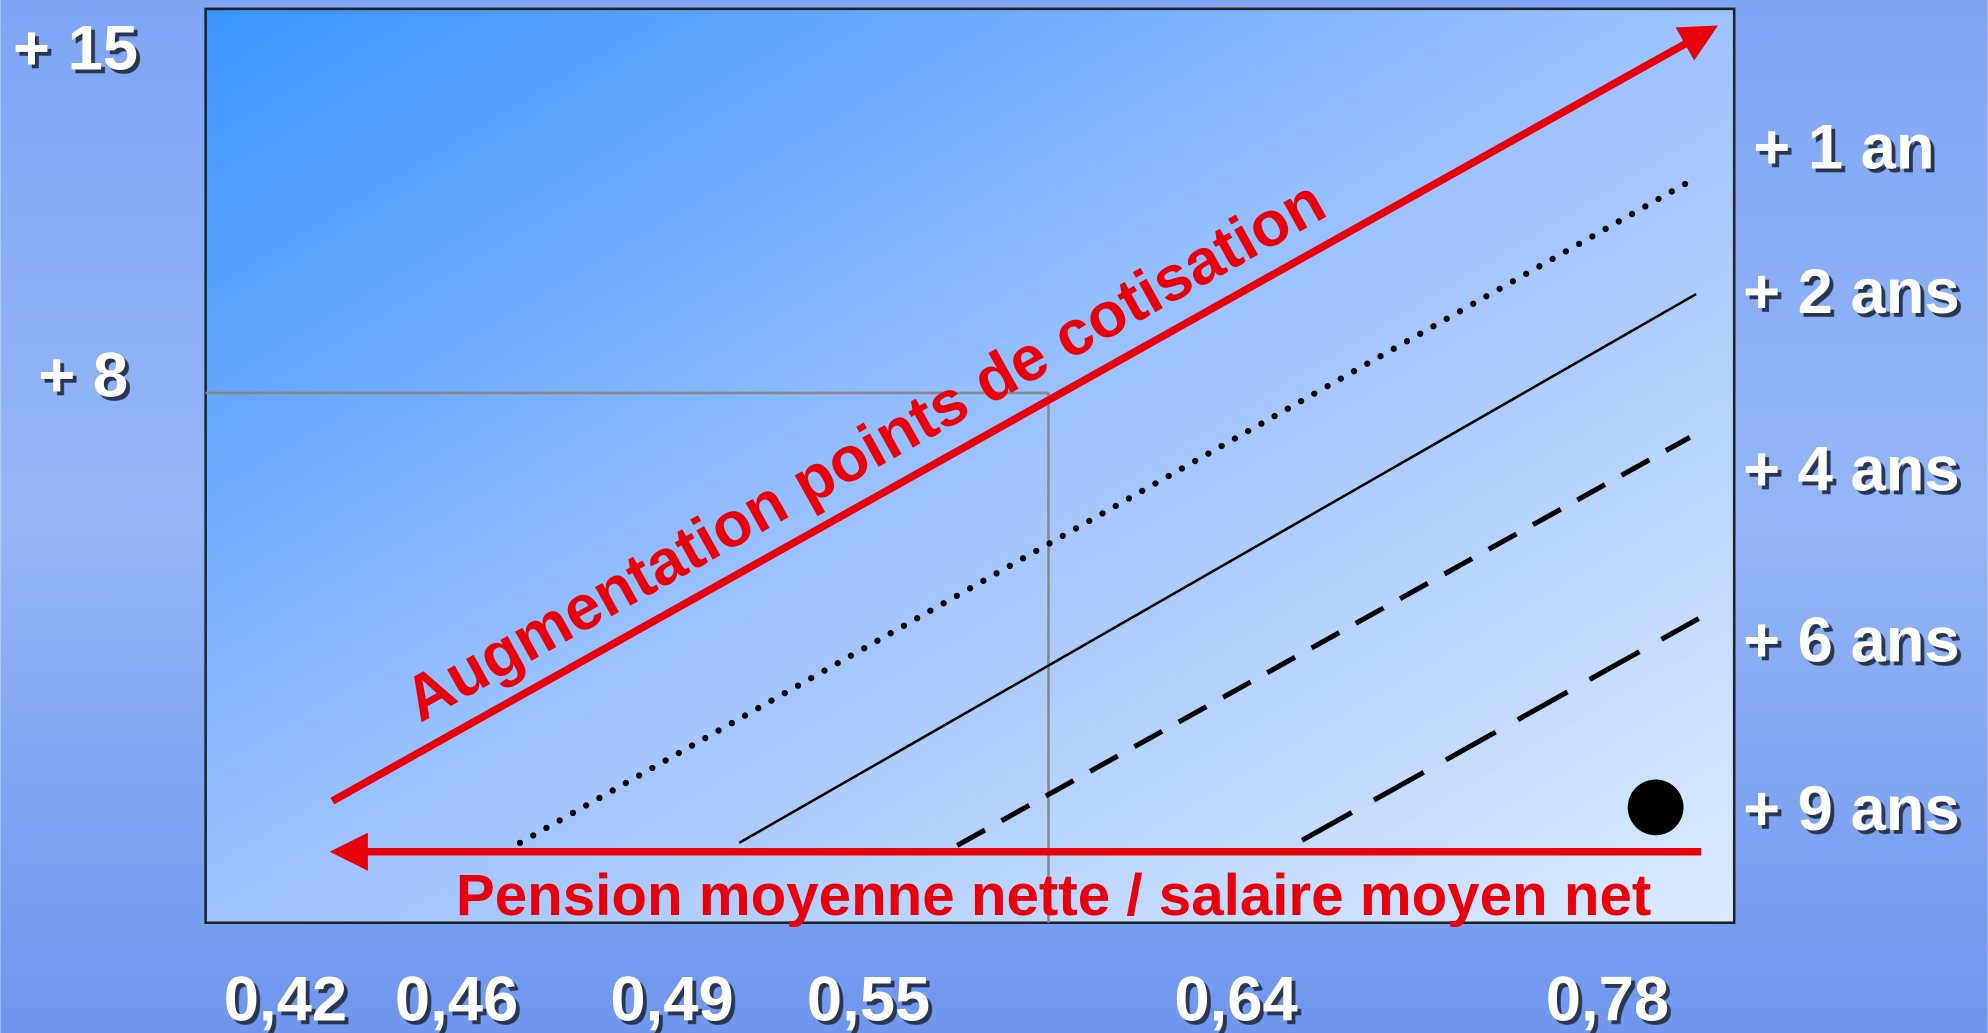 This screenshot has height=1033, width=1988. Describe the element at coordinates (868, 998) in the screenshot. I see `x-label: 0,55` at that location.